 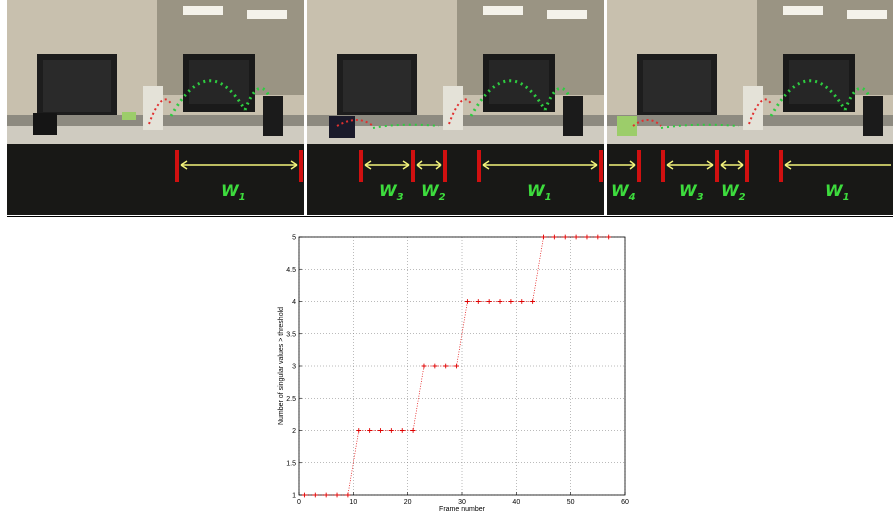 What do you see at coordinates (625, 502) in the screenshot?
I see `x-tick-label: 60` at bounding box center [625, 502].